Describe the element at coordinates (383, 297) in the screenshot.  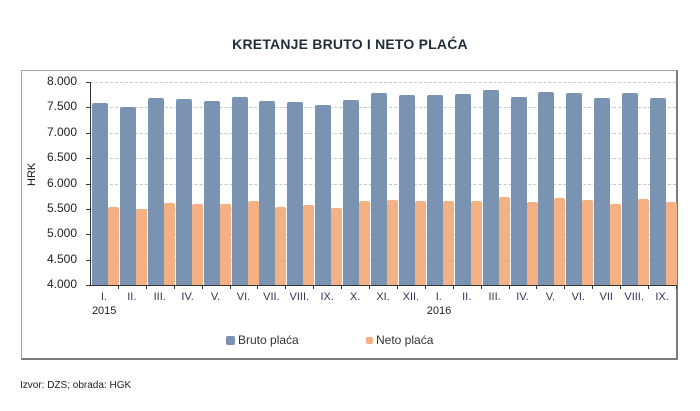
I see `x-tick-label: XI.` at that location.